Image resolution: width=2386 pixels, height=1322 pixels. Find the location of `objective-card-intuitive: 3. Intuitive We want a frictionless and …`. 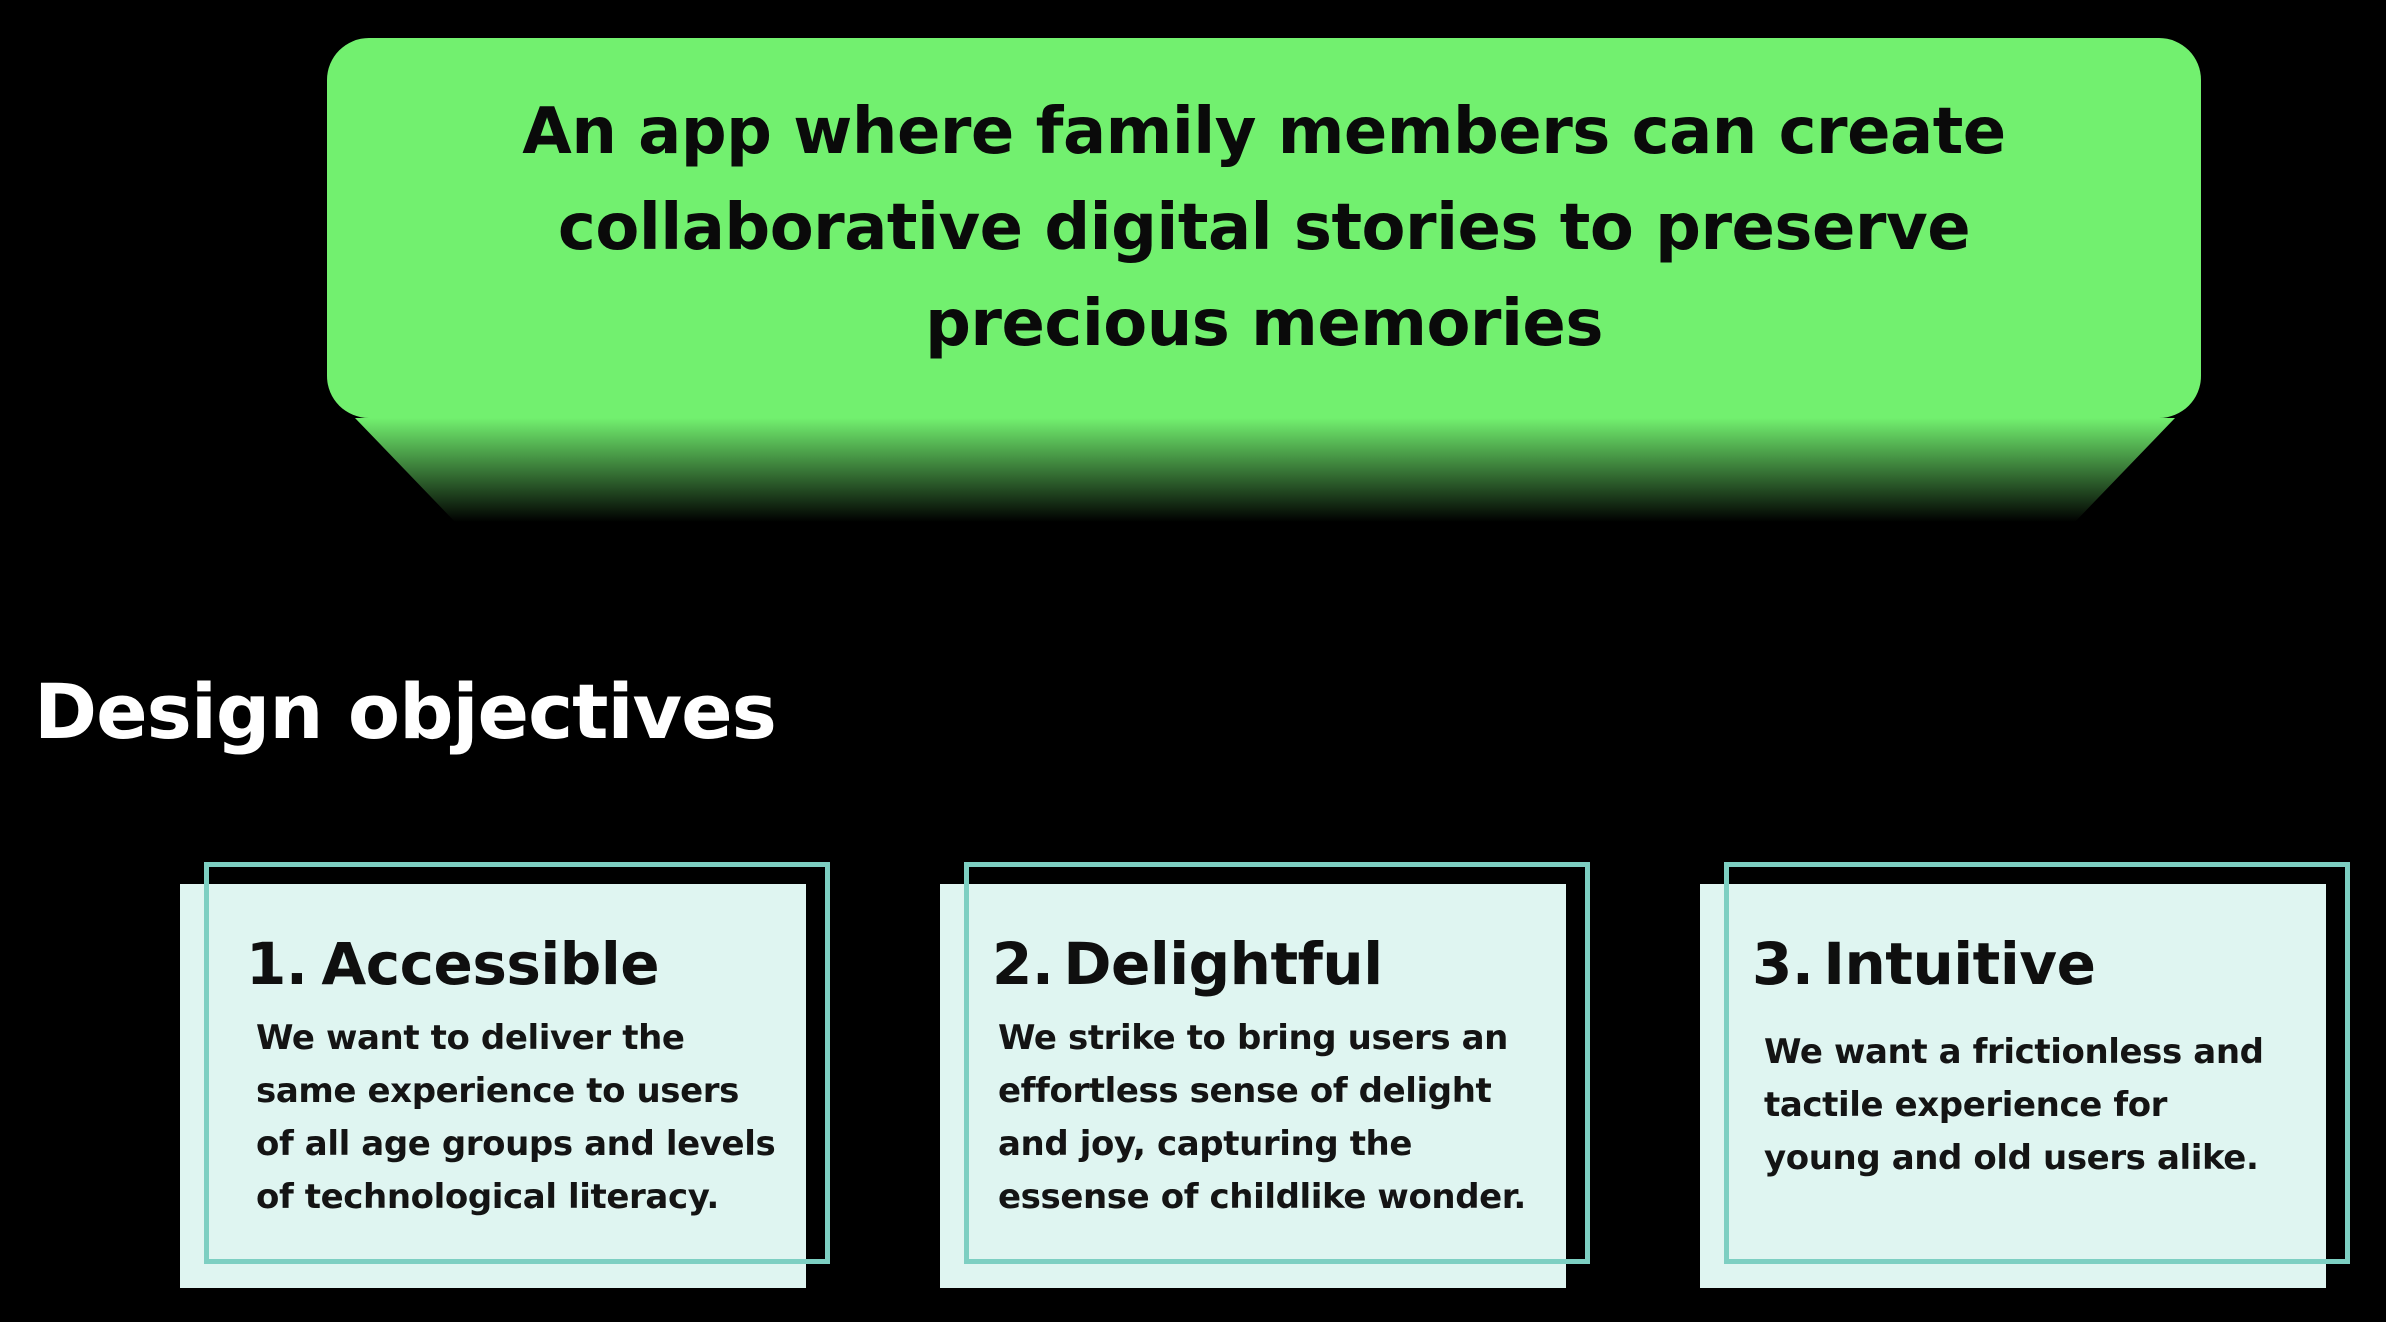

objective-card-intuitive: 3. Intuitive We want a frictionless and … is located at coordinates (2025, 1075).